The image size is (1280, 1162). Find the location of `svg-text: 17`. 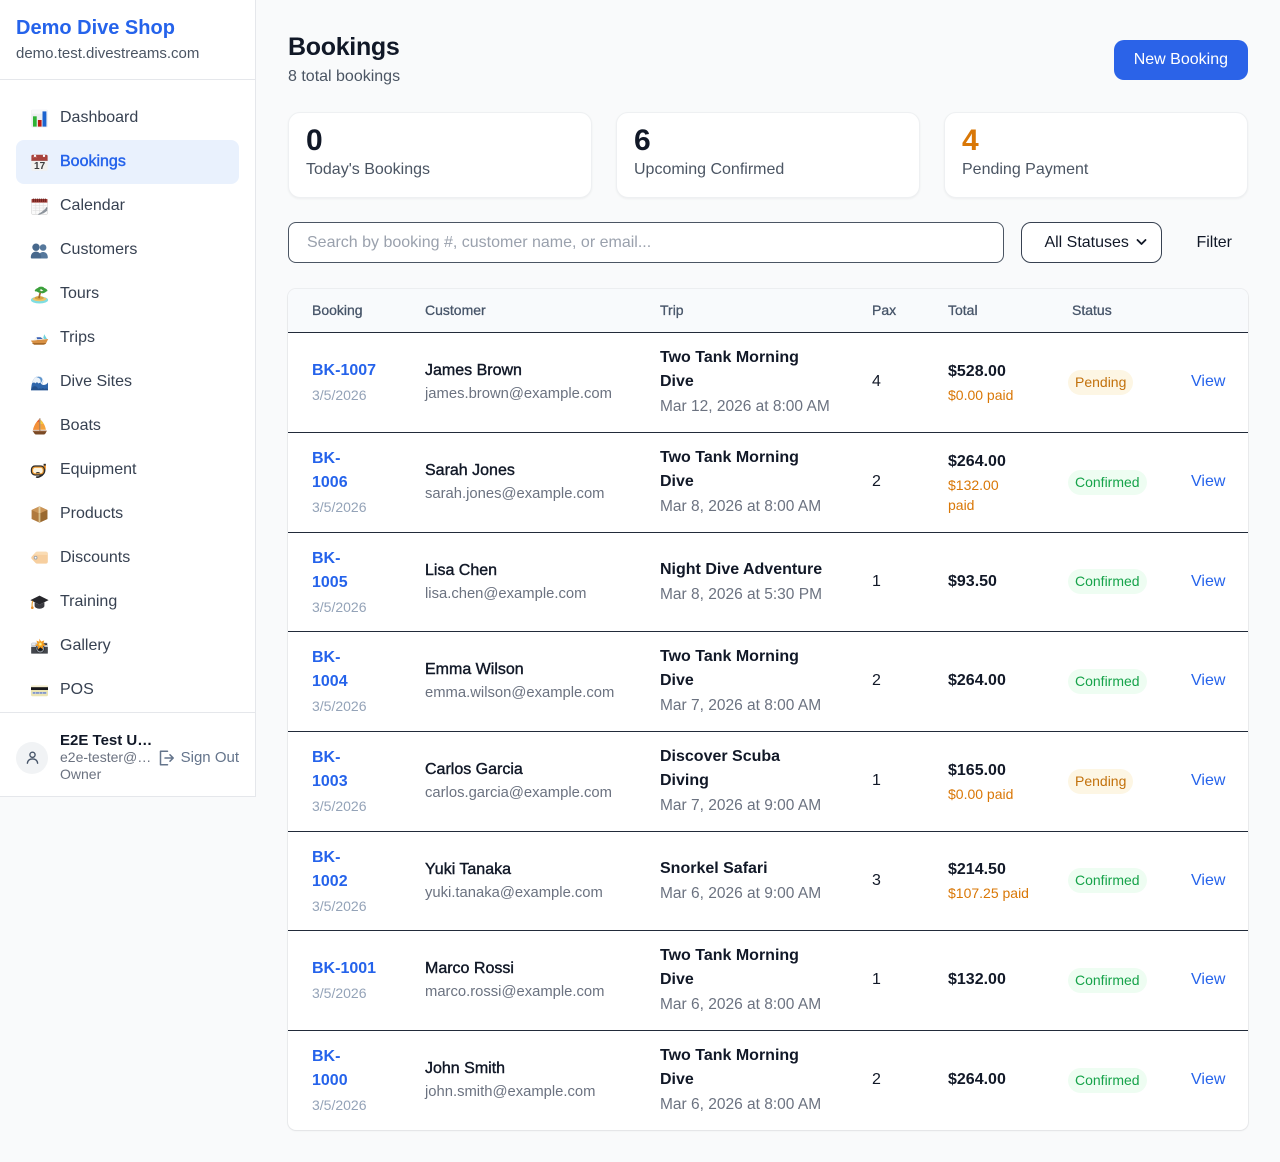

svg-text: 17 is located at coordinates (40, 166).